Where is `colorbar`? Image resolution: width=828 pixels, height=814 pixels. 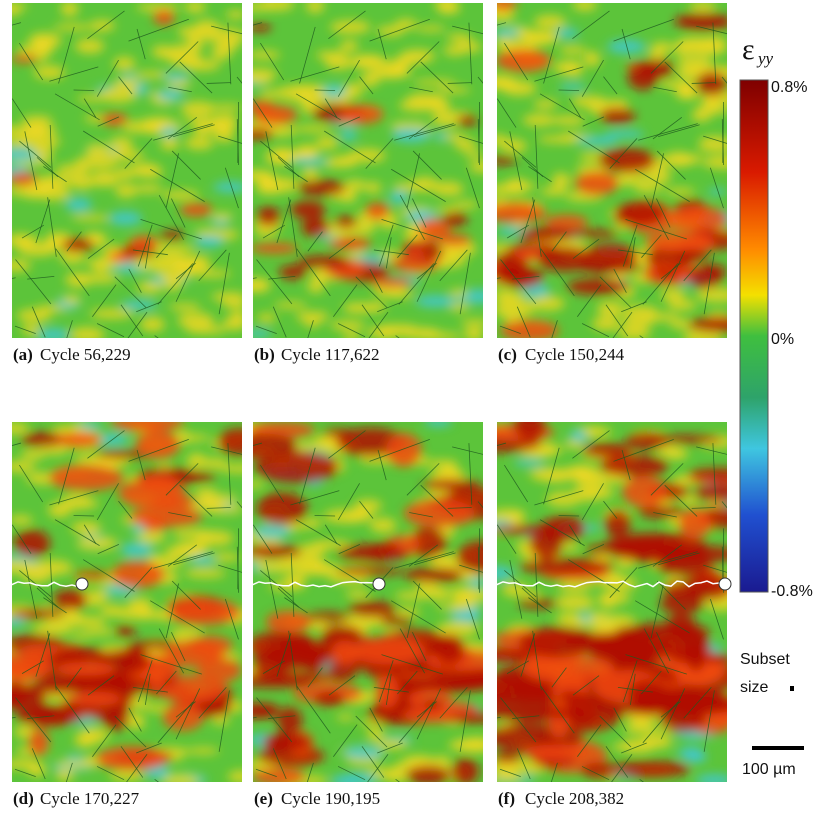 colorbar is located at coordinates (754, 336).